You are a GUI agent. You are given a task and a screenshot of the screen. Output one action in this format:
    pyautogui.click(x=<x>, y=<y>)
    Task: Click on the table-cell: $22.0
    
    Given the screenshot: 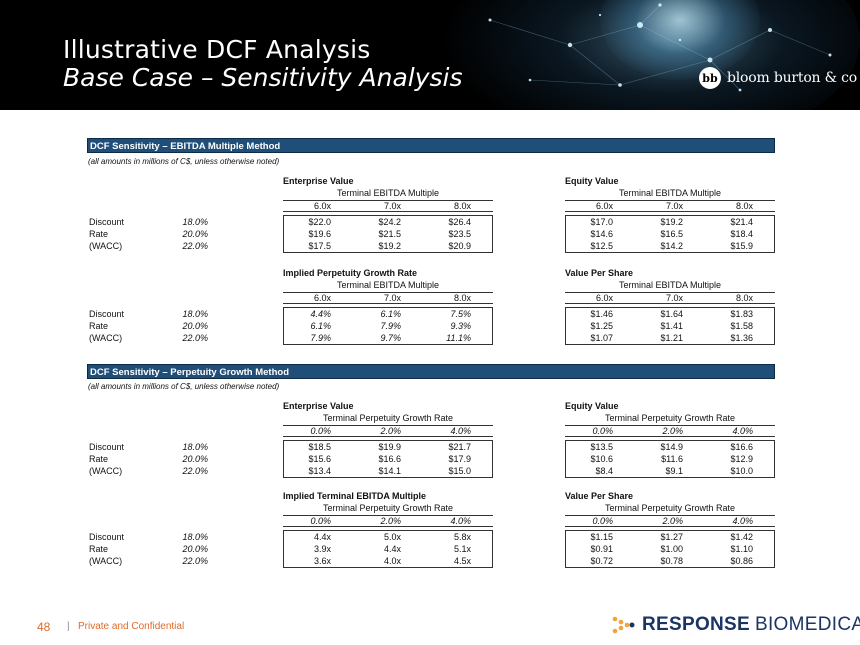 What is the action you would take?
    pyautogui.click(x=319, y=222)
    